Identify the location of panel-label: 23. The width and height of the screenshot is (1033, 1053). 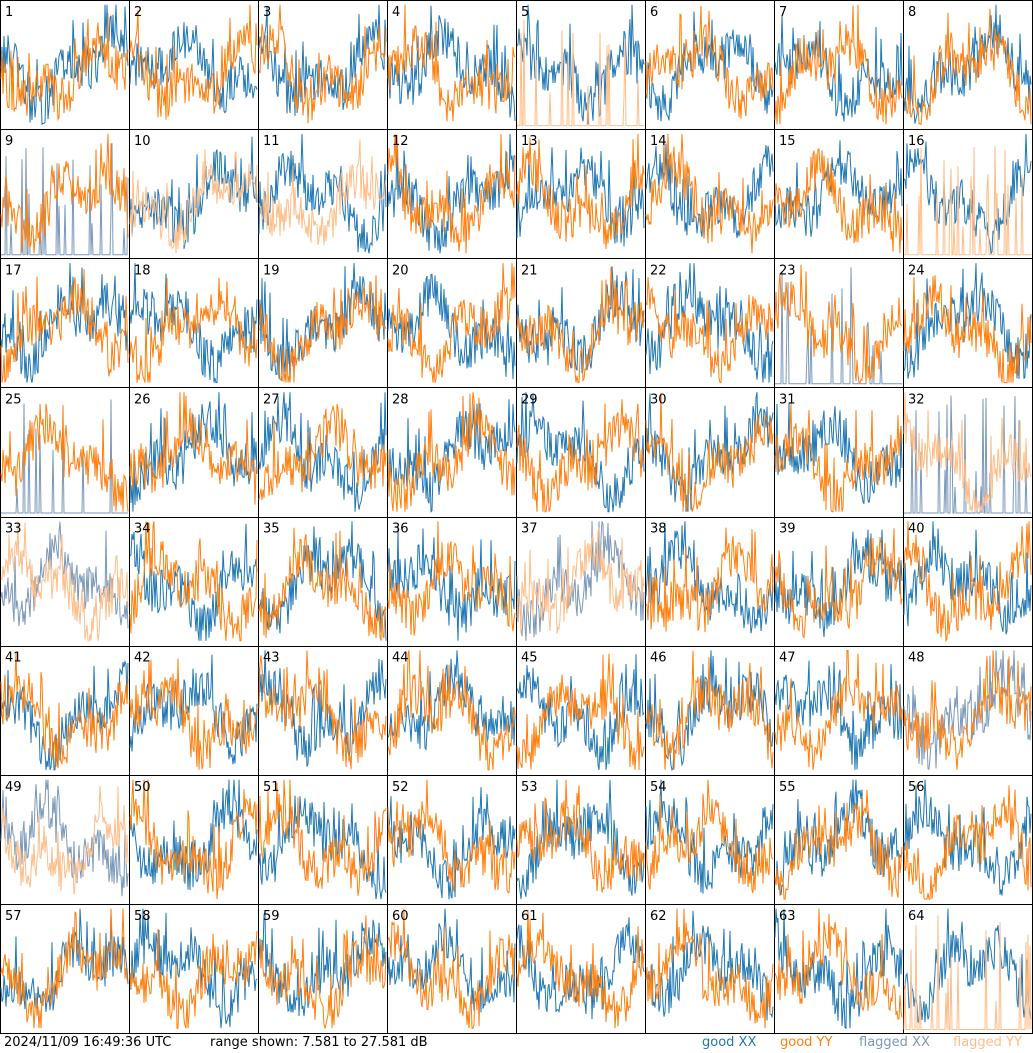
(787, 270).